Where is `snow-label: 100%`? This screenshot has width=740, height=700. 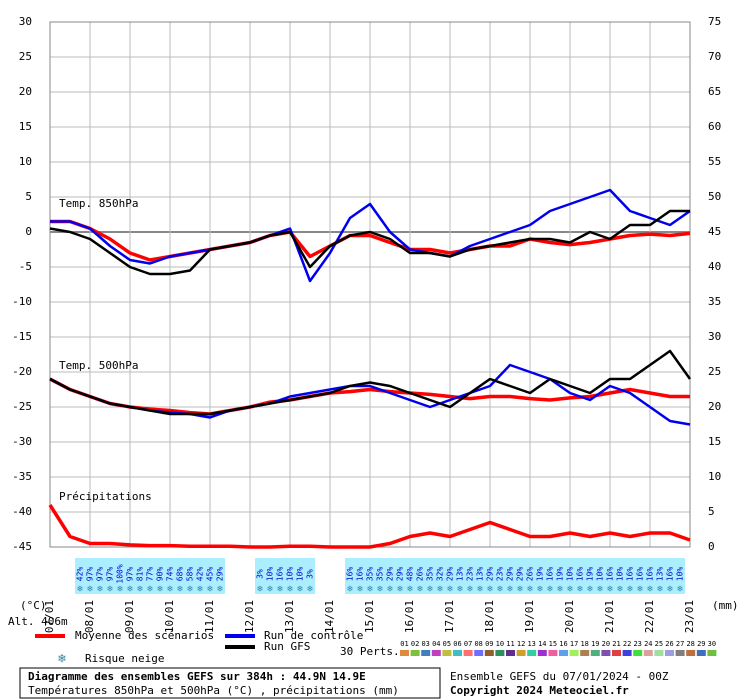 snow-label: 100% is located at coordinates (120, 573).